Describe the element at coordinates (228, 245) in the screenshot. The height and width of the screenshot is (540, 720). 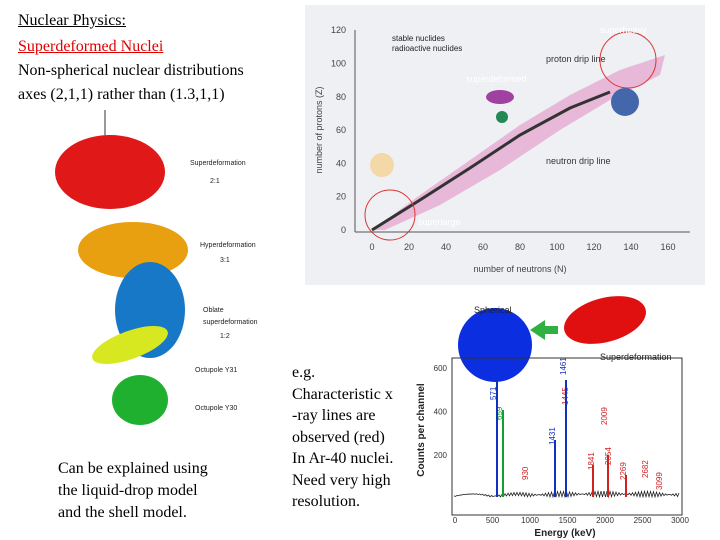
I see `shape-label: Hyperdeformation` at that location.